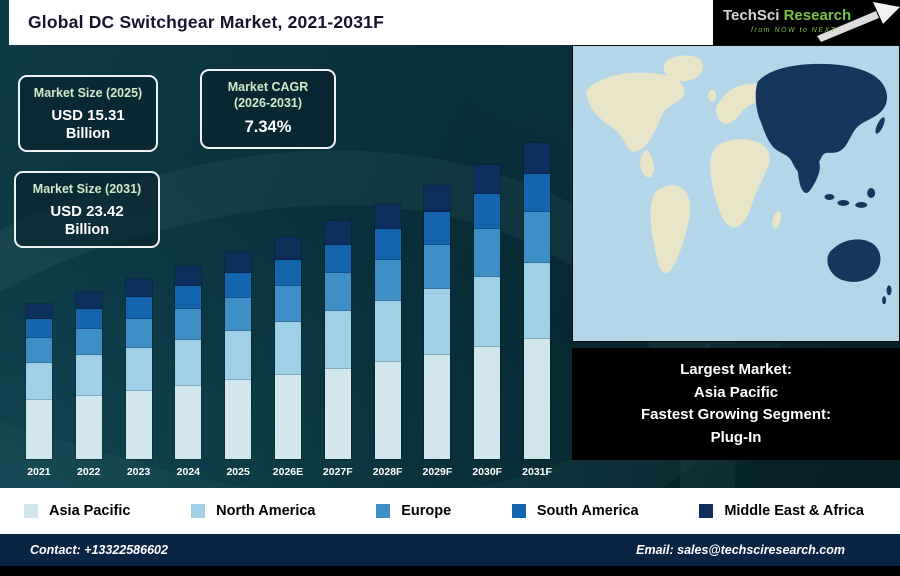 The image size is (900, 576). I want to click on market-size-2031-value: USD 23.42, so click(87, 212).